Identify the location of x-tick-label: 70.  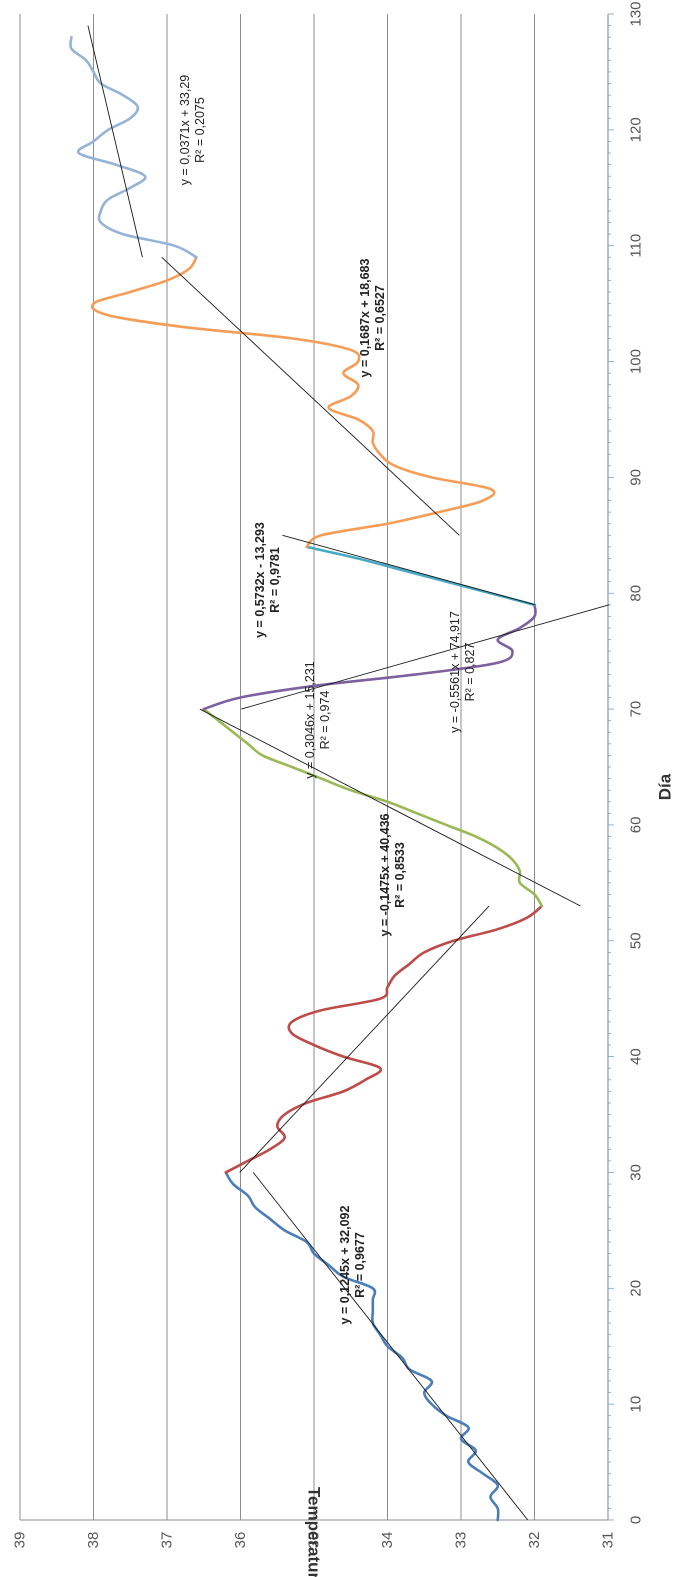
(636, 709).